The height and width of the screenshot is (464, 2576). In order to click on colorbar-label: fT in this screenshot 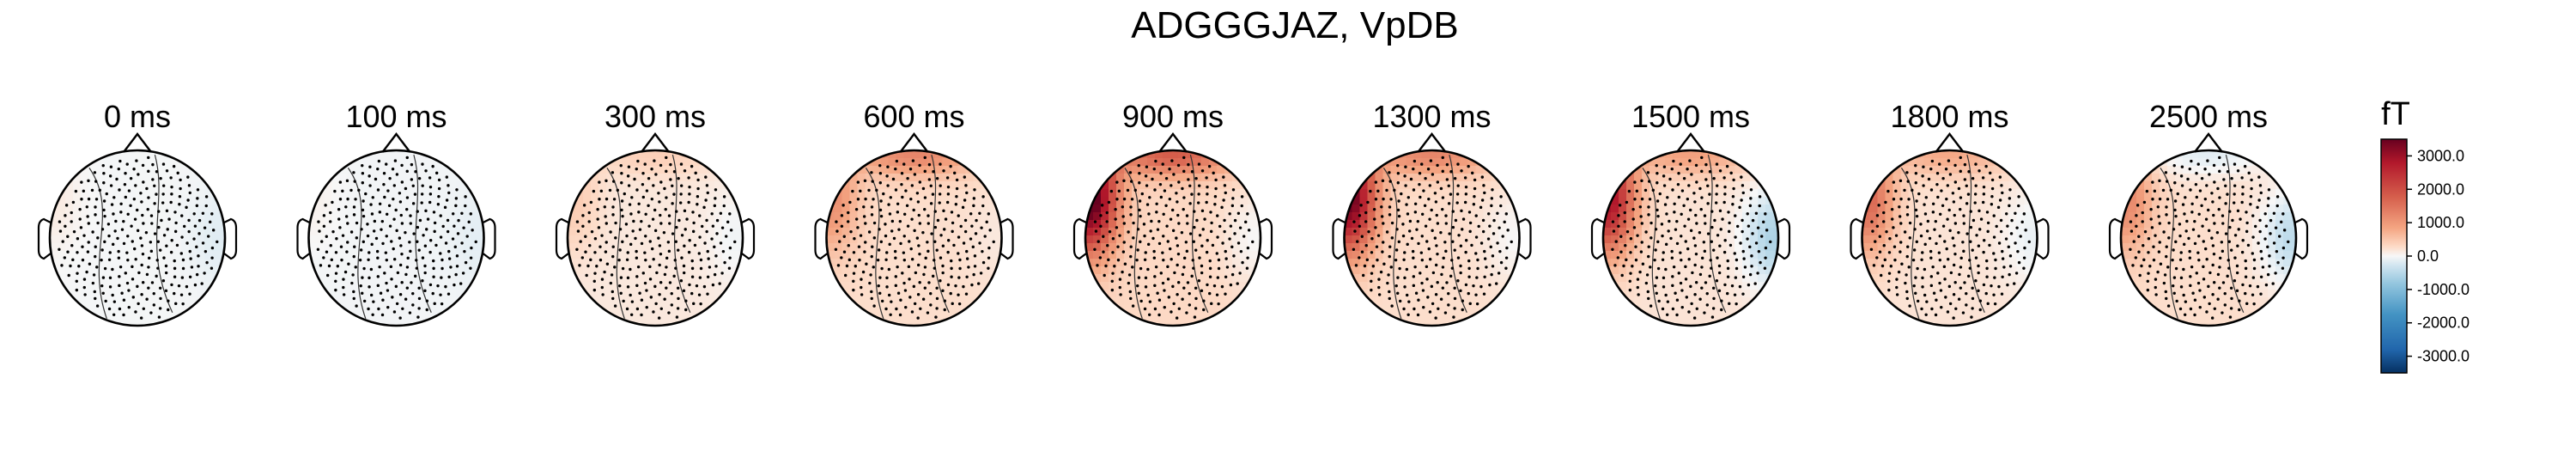, I will do `click(2396, 114)`.